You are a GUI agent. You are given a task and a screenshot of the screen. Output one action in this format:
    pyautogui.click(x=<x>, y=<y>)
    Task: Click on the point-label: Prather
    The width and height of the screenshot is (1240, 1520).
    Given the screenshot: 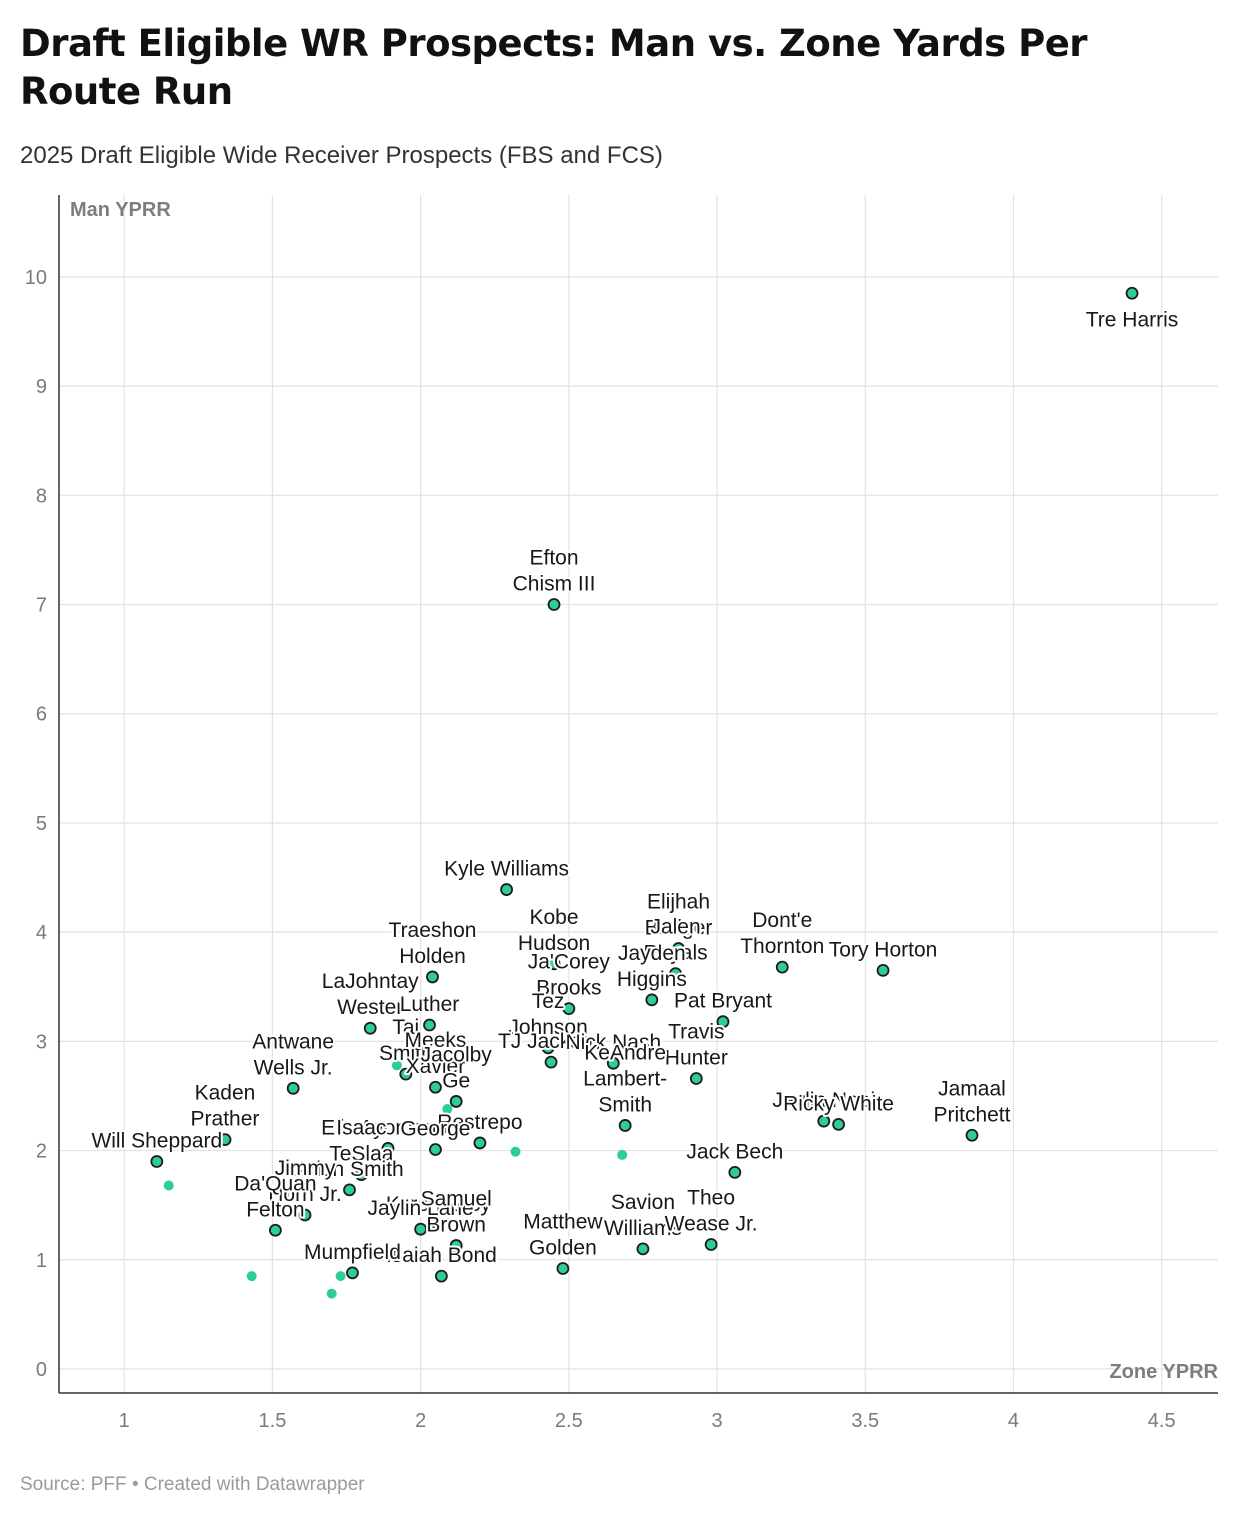 What is the action you would take?
    pyautogui.click(x=225, y=1119)
    